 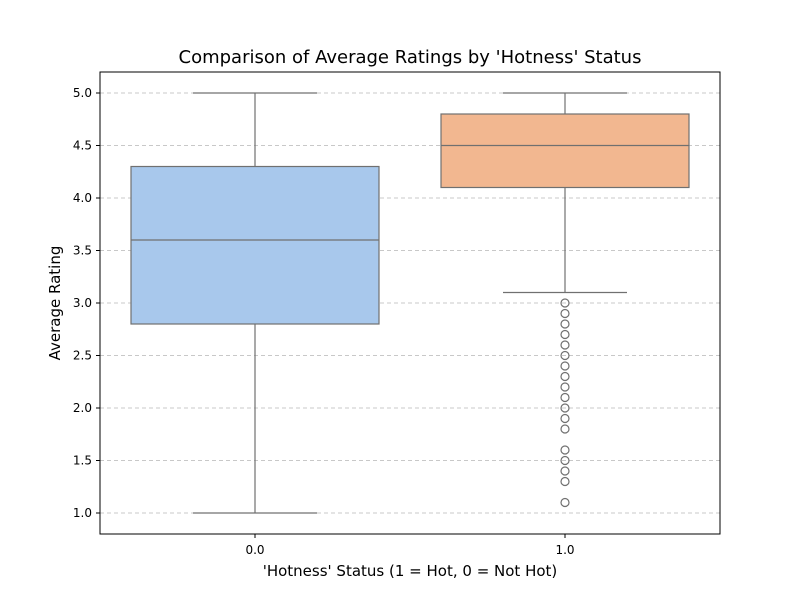 I want to click on x-axis-label: 'Hotness' Status (1 = Hot, 0 = Not Hot), so click(x=410, y=571).